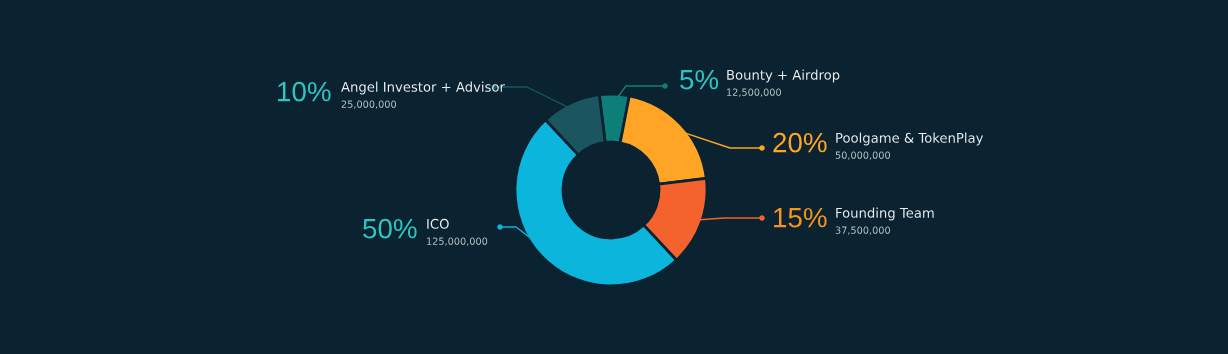 This screenshot has height=354, width=1228. Describe the element at coordinates (699, 79) in the screenshot. I see `data-label: 5%` at that location.